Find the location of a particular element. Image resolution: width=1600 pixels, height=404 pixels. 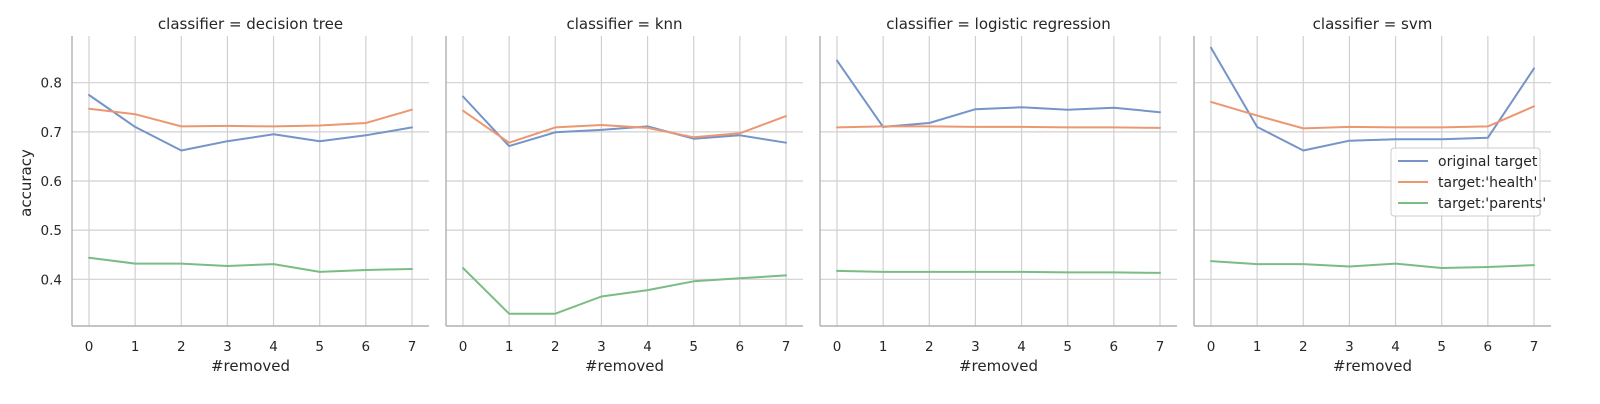

panel-title: classifier = logistic regression is located at coordinates (998, 24).